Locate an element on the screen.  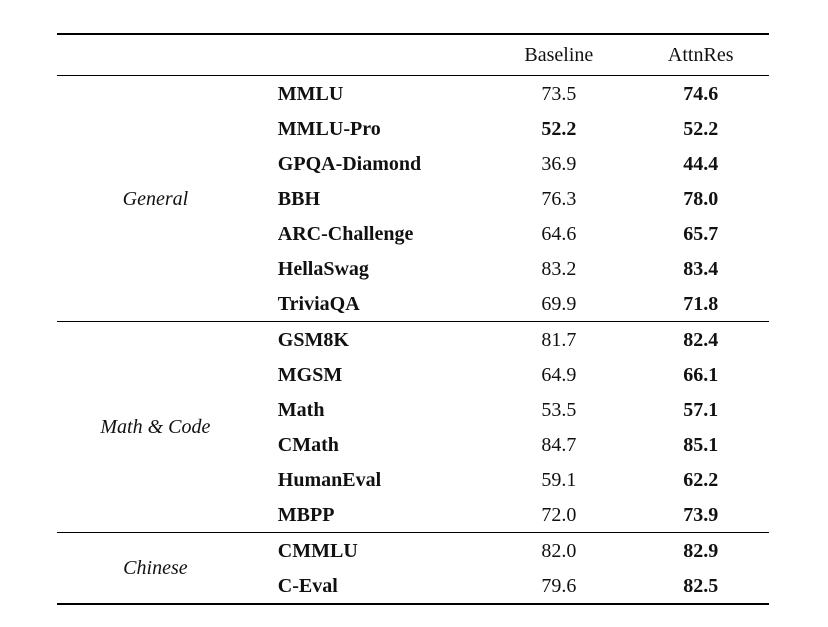
benchmark-name: BBH is located at coordinates (299, 198).